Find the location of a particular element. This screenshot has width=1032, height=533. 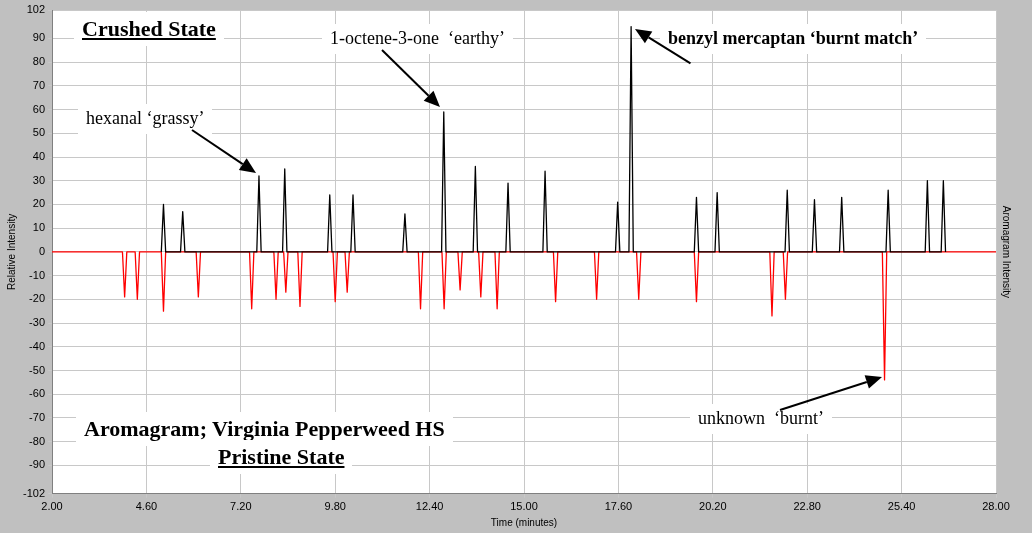

y-tick-label: -60 is located at coordinates (37, 393).